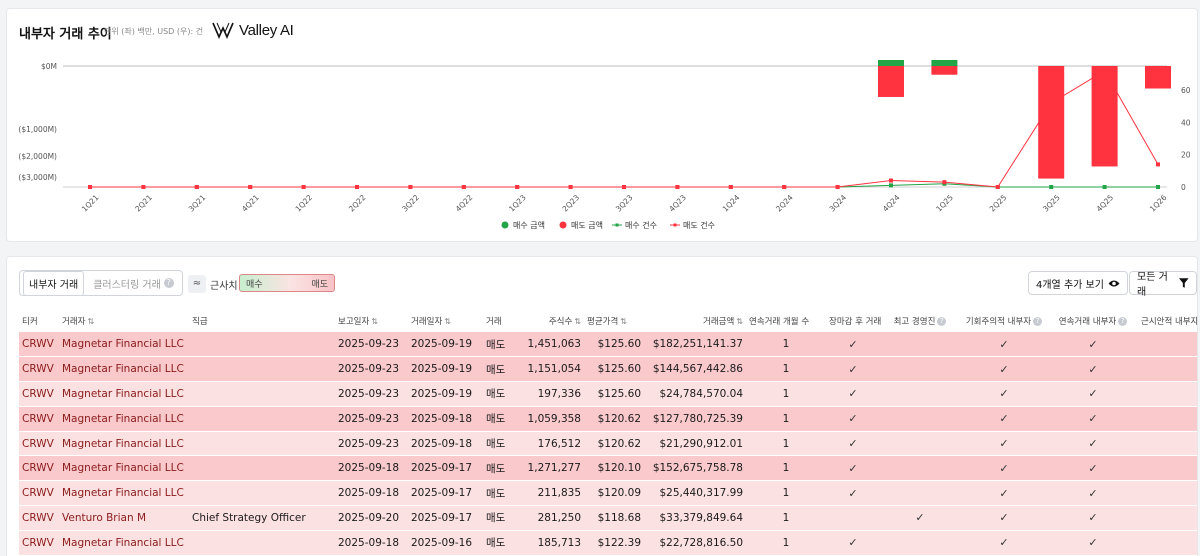 The width and height of the screenshot is (1200, 556). I want to click on cell-avg-price: $122.39, so click(614, 543).